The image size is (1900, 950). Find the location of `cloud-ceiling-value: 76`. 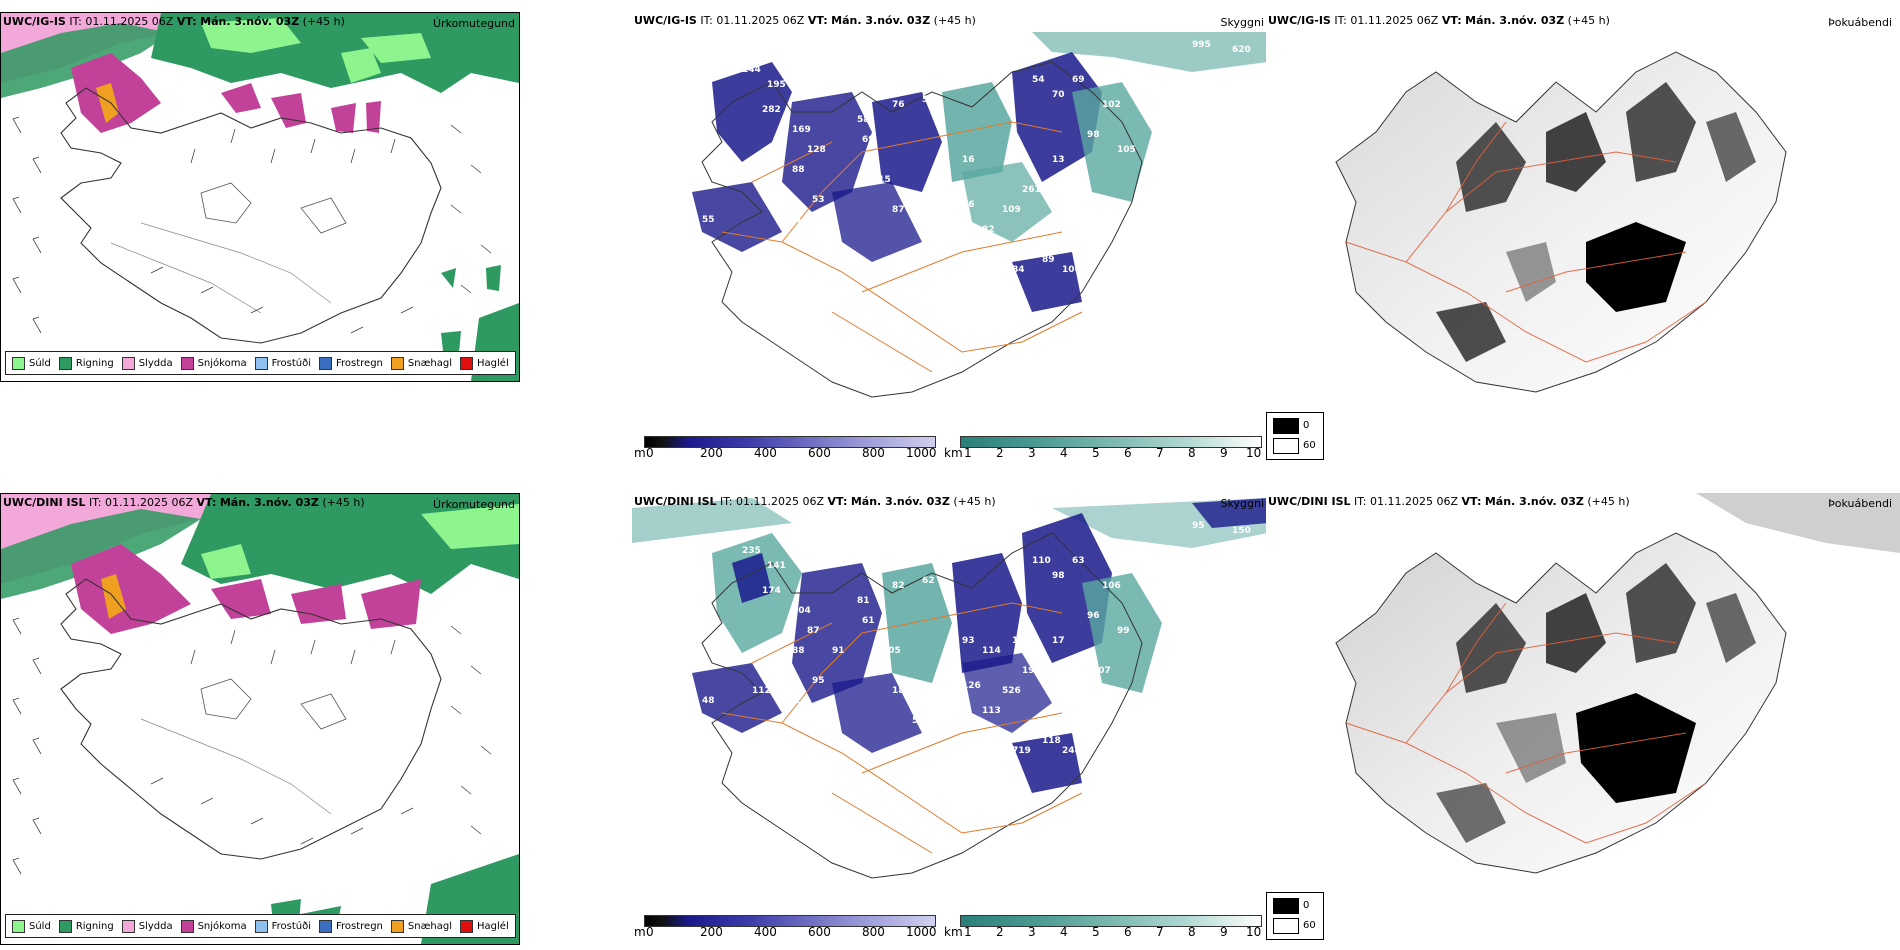

cloud-ceiling-value: 76 is located at coordinates (938, 320).